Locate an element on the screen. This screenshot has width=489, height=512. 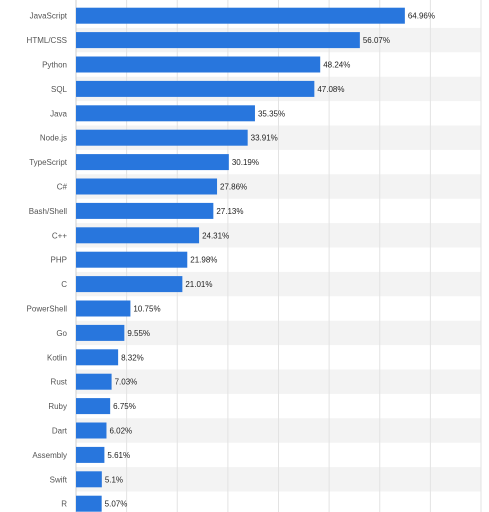
data-label: 30.19% is located at coordinates (245, 162).